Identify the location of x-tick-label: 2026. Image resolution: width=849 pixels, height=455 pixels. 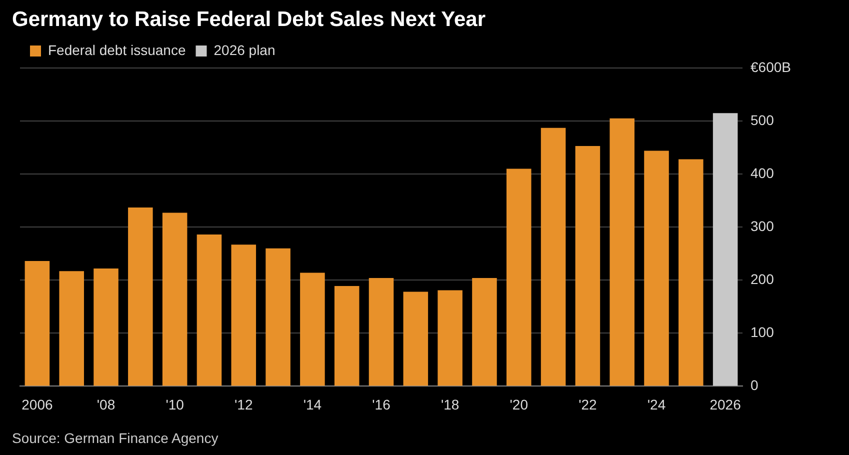
(726, 404).